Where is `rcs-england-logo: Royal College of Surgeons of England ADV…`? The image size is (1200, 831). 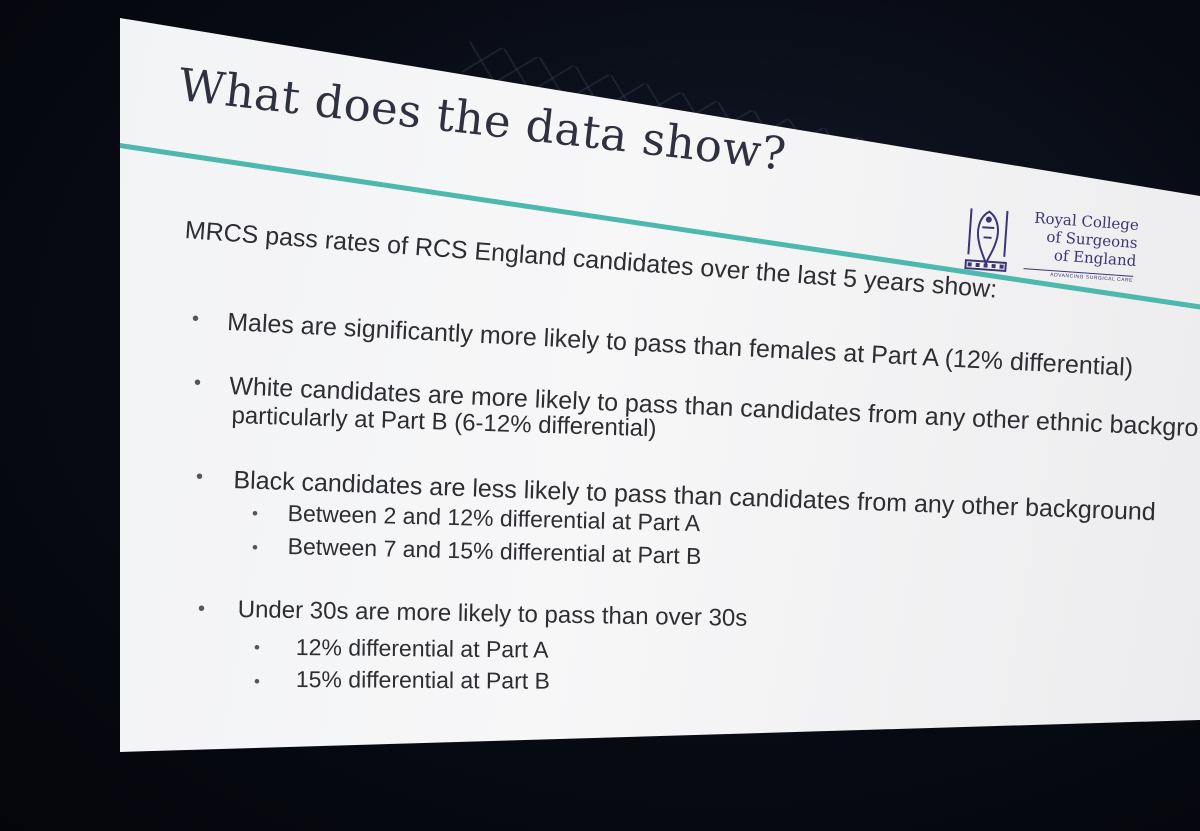 rcs-england-logo: Royal College of Surgeons of England ADV… is located at coordinates (1053, 247).